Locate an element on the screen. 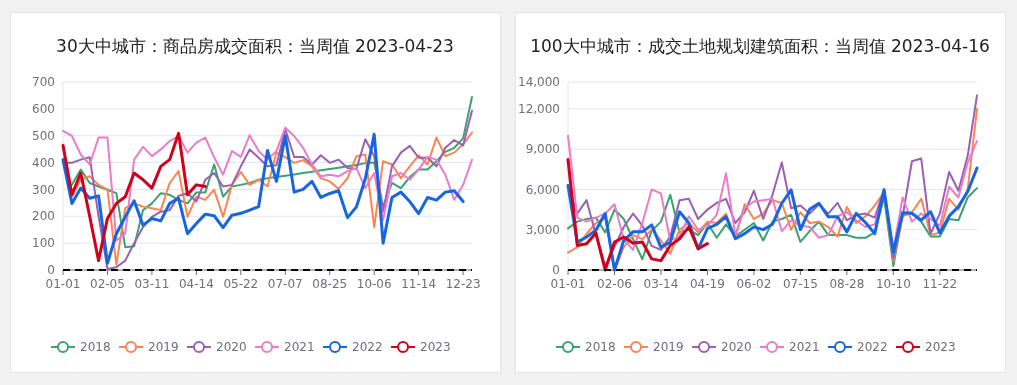 The height and width of the screenshot is (385, 1017). x-tick-label: 05-22 is located at coordinates (241, 284).